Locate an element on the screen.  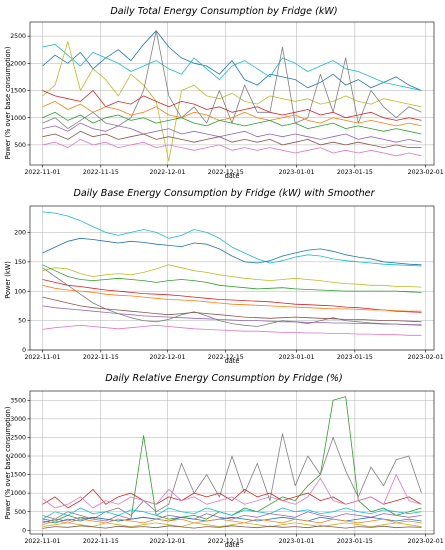
y-axis-label: Power (kW) is located at coordinates (8, 280).